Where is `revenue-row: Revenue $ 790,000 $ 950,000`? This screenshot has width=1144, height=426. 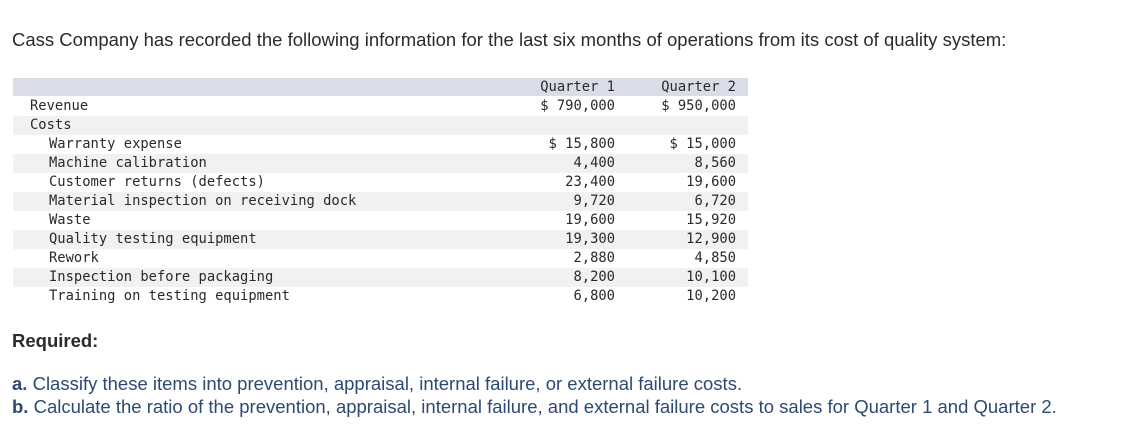 revenue-row: Revenue $ 790,000 $ 950,000 is located at coordinates (380, 106).